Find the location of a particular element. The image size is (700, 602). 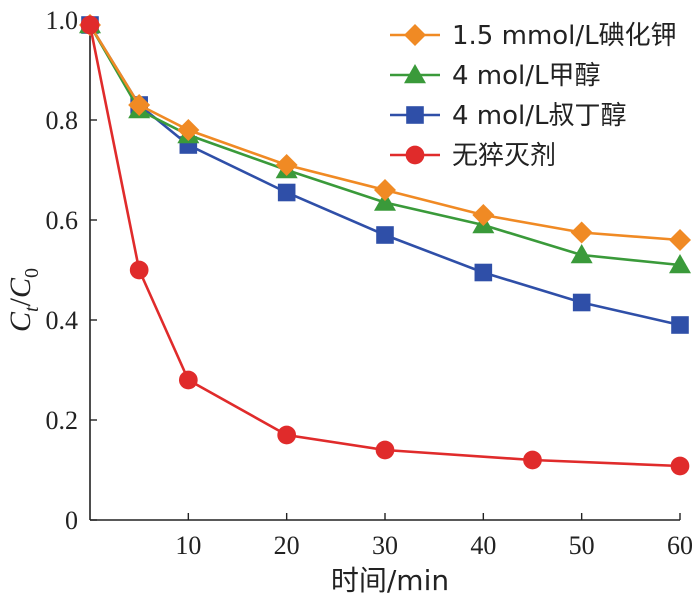

x-tick-label: 30 is located at coordinates (385, 545).